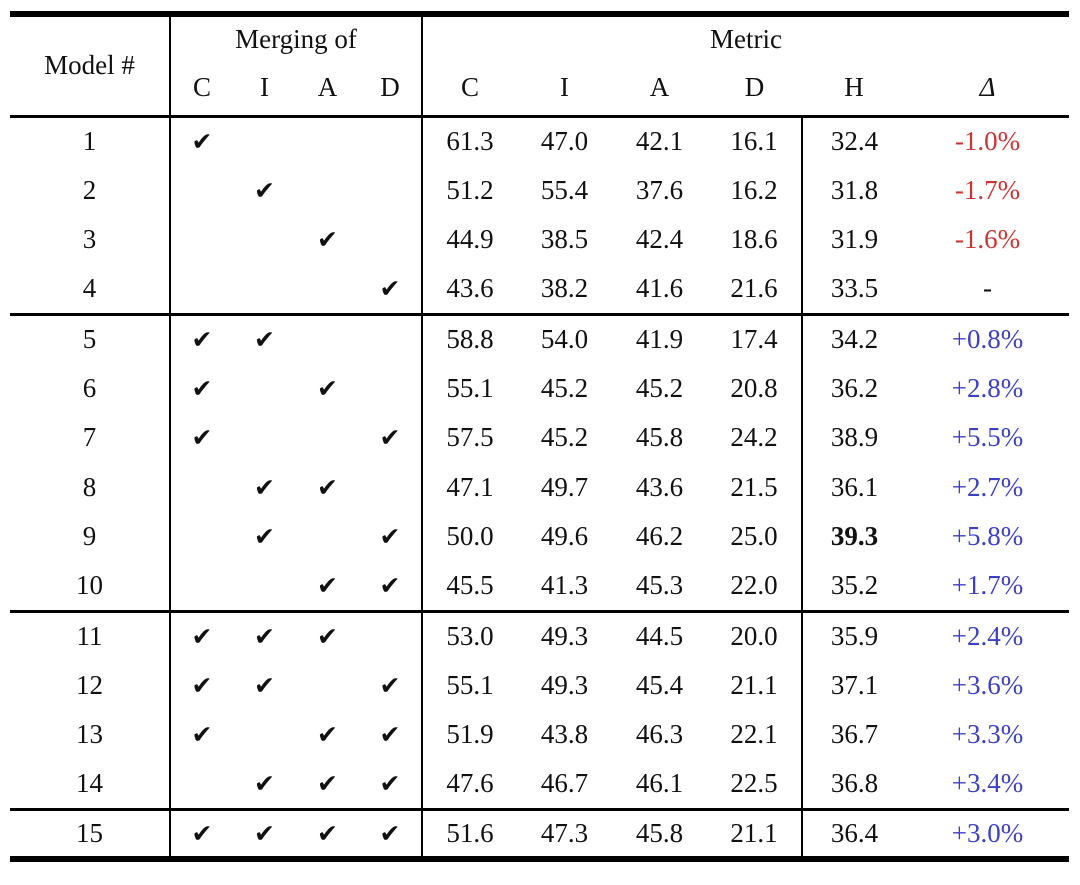 This screenshot has height=885, width=1080. Describe the element at coordinates (539, 190) in the screenshot. I see `table-row-model-2: 2 ✔ 51.2 55.4 37.6 16.2 31.8 -1.7%` at that location.